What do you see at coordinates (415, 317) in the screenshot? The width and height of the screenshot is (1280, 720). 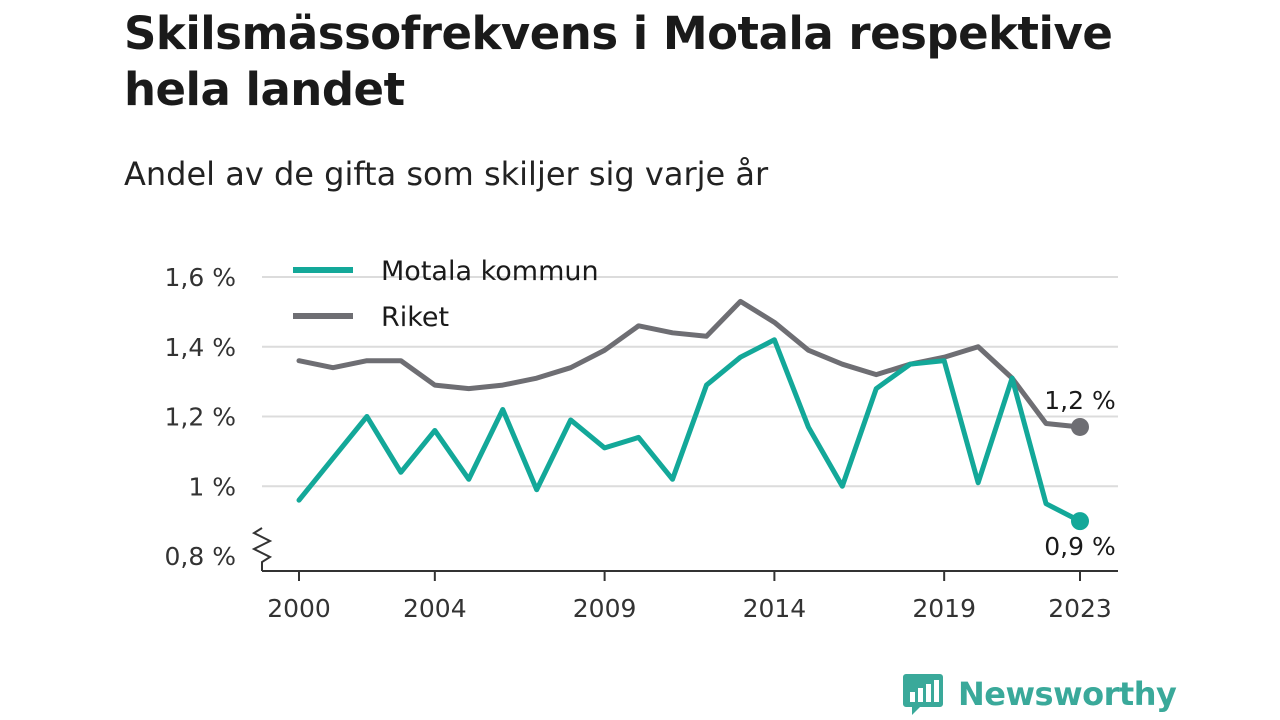 I see `legend-label: Riket` at bounding box center [415, 317].